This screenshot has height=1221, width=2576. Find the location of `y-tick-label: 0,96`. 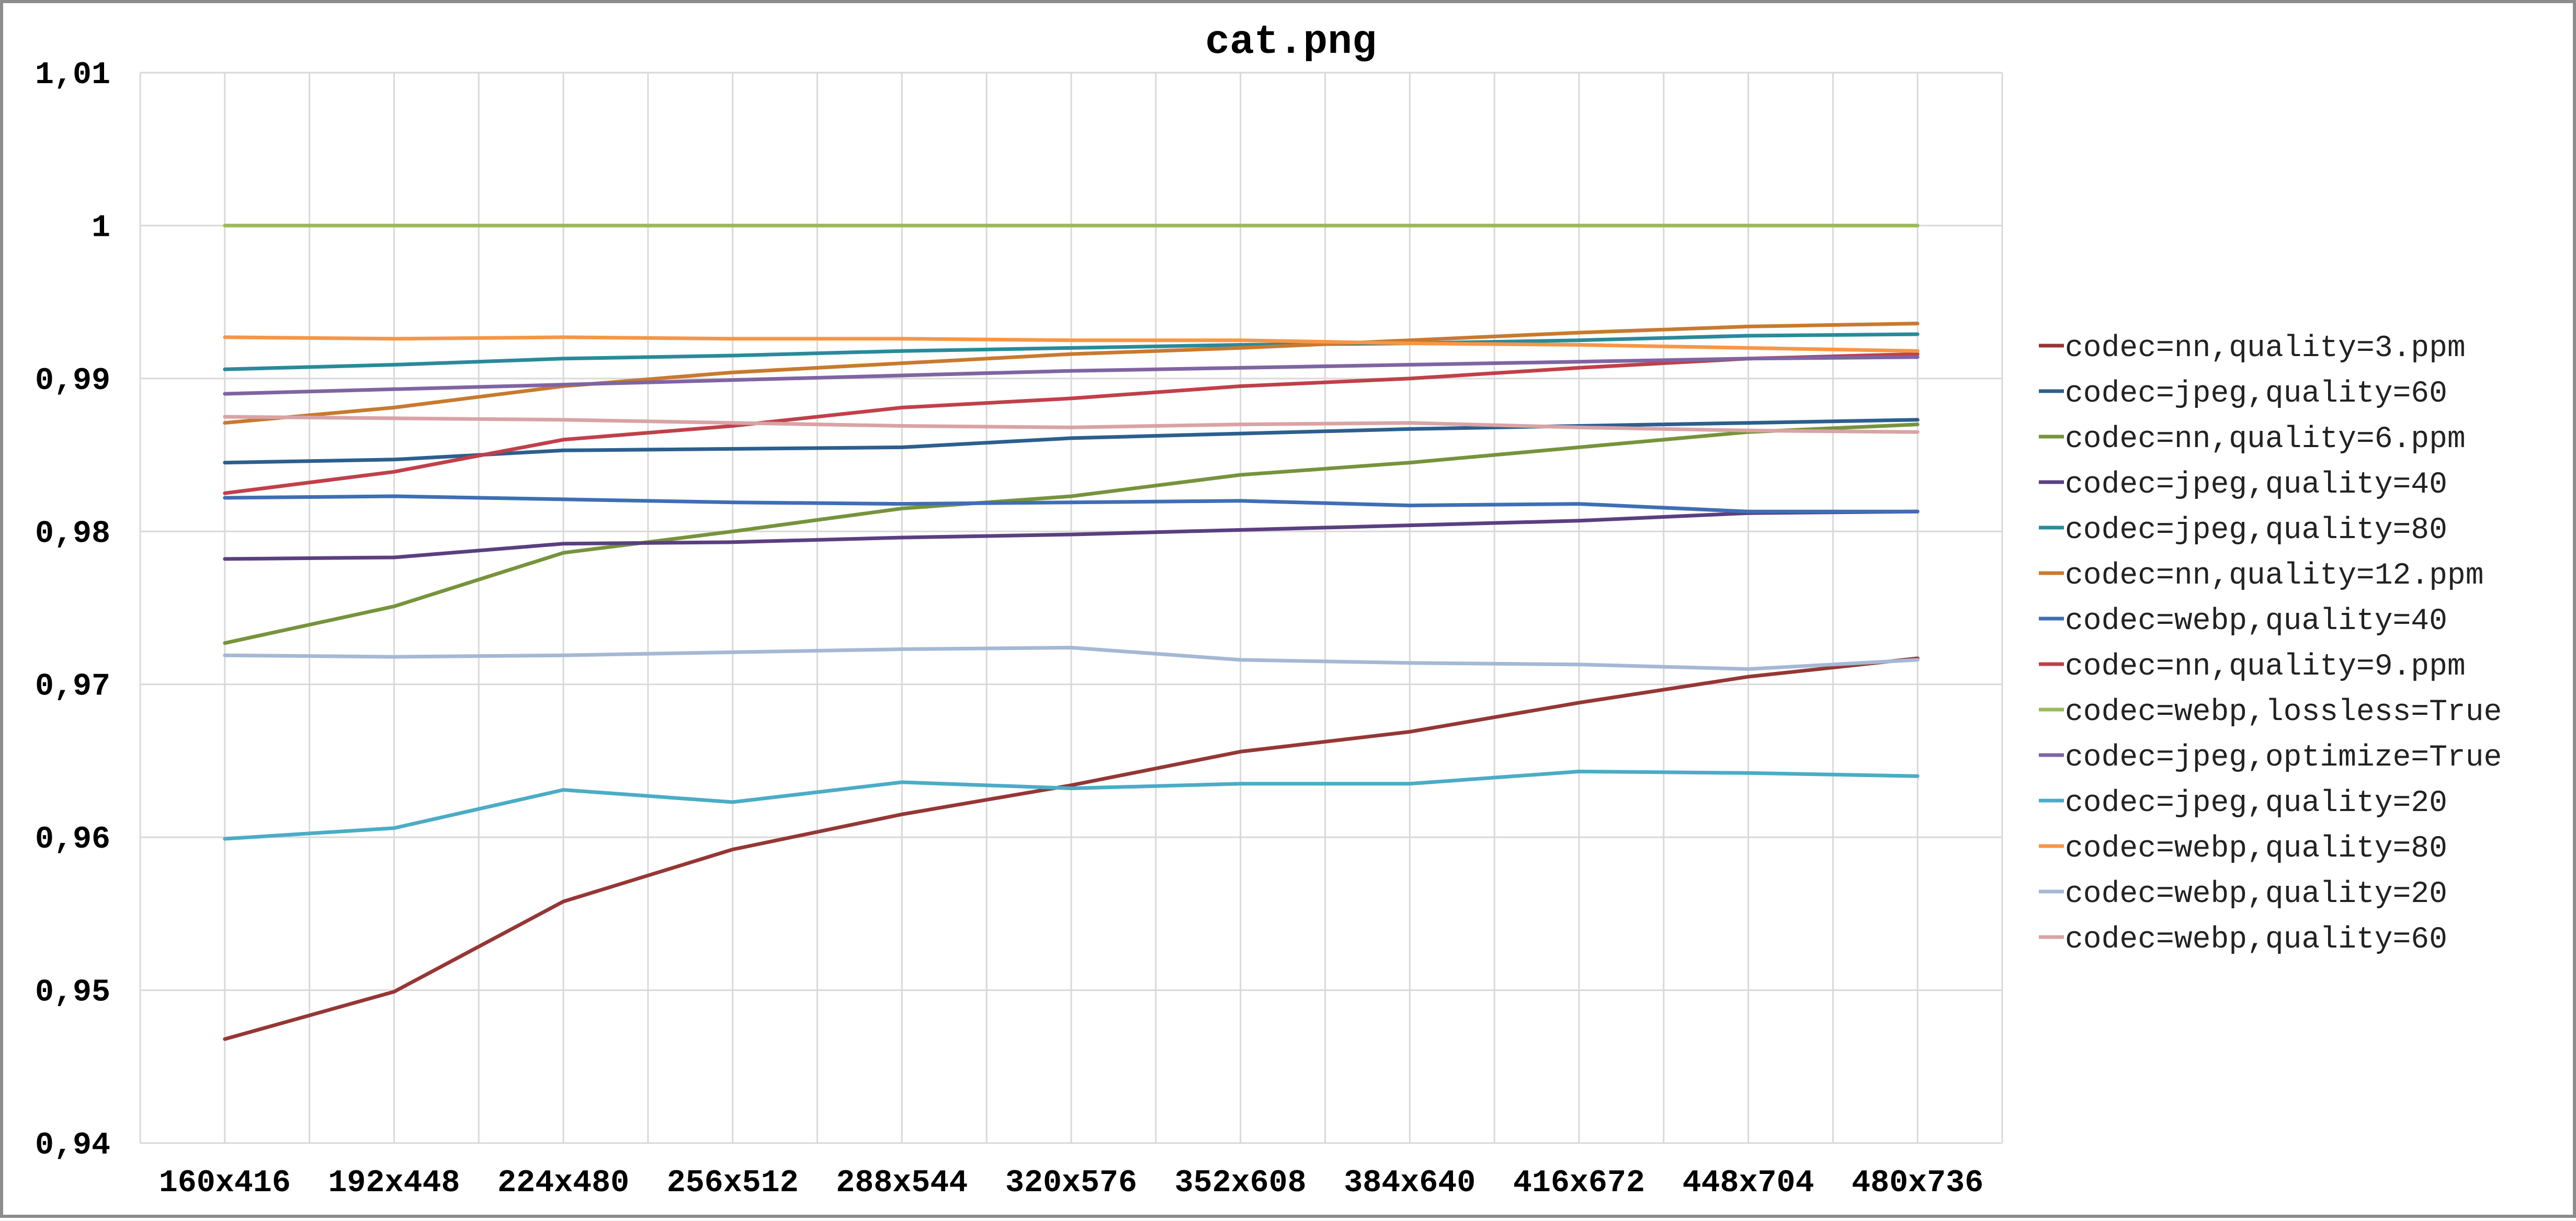

y-tick-label: 0,96 is located at coordinates (72, 840).